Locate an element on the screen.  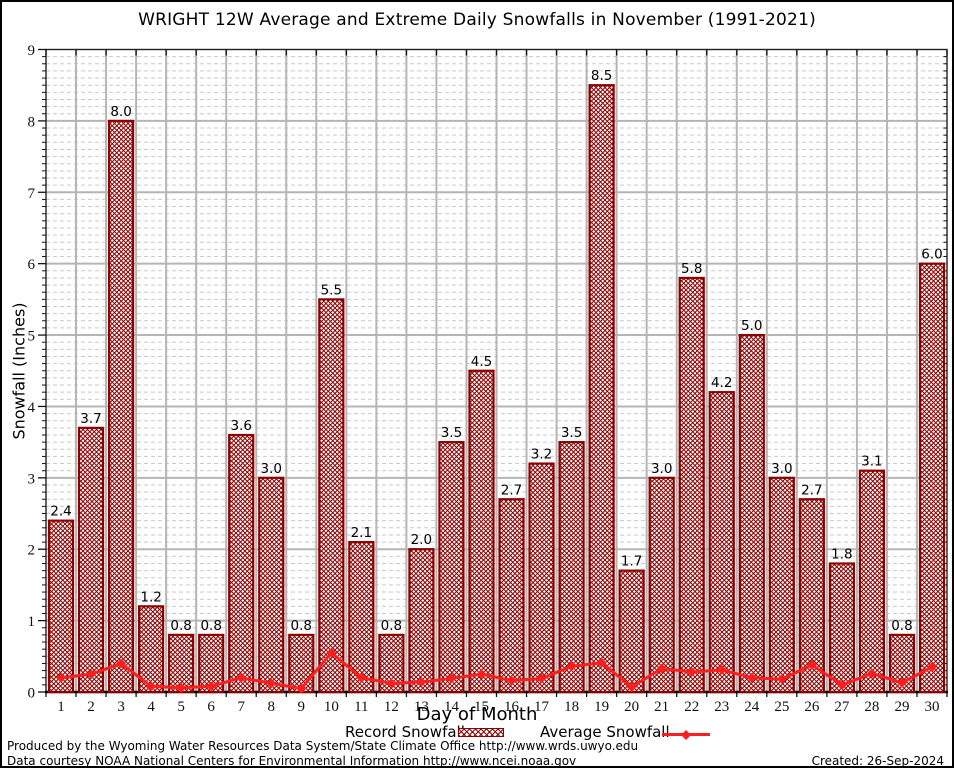
x-tick-label: 8 is located at coordinates (272, 707).